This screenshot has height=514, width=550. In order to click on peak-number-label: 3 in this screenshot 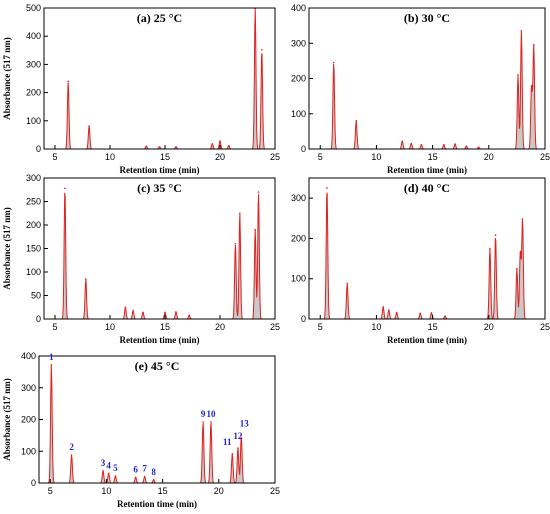, I will do `click(103, 463)`.